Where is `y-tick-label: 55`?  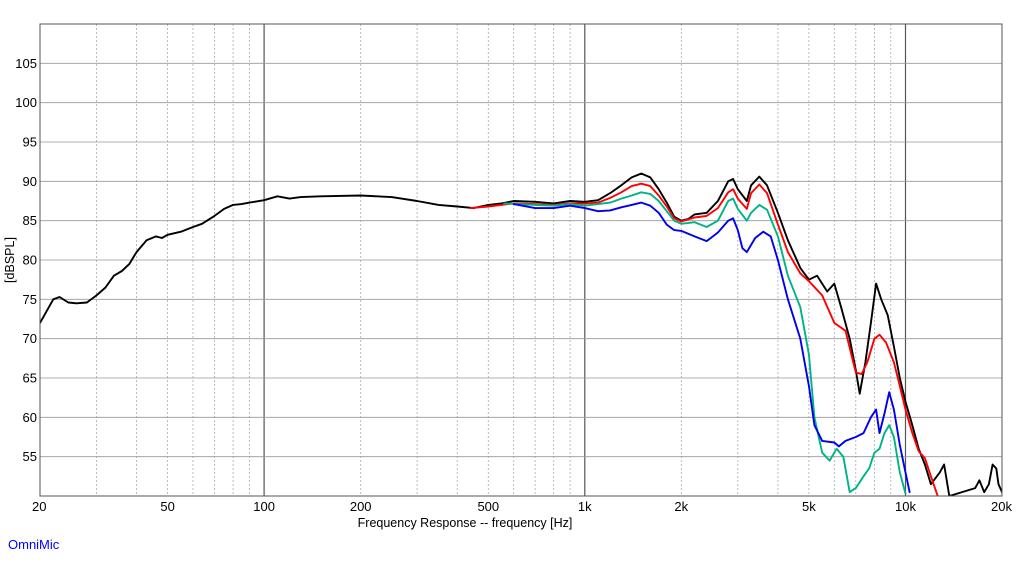
y-tick-label: 55 is located at coordinates (30, 456).